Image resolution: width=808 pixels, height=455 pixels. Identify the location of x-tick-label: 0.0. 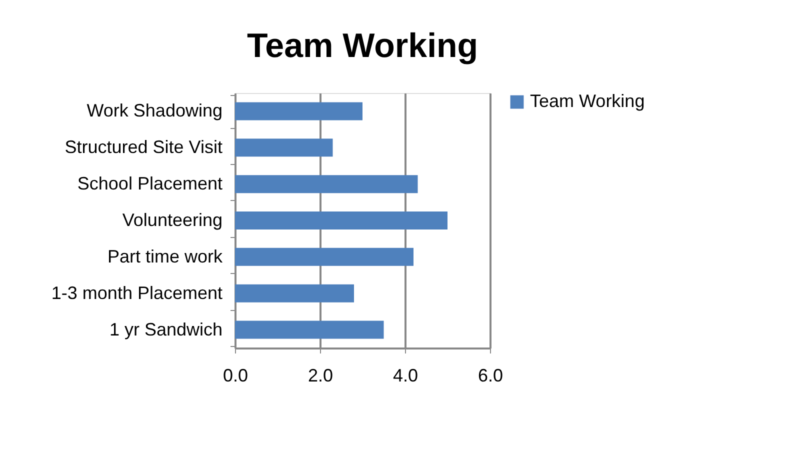
(235, 376).